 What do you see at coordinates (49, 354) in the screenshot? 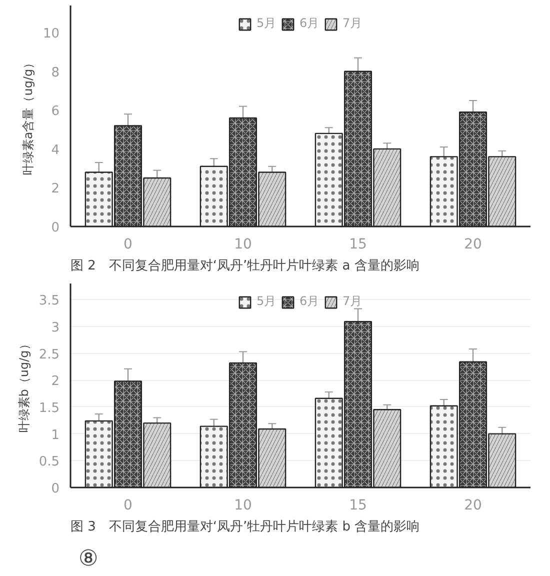
I see `y-tick-label: 2.5` at bounding box center [49, 354].